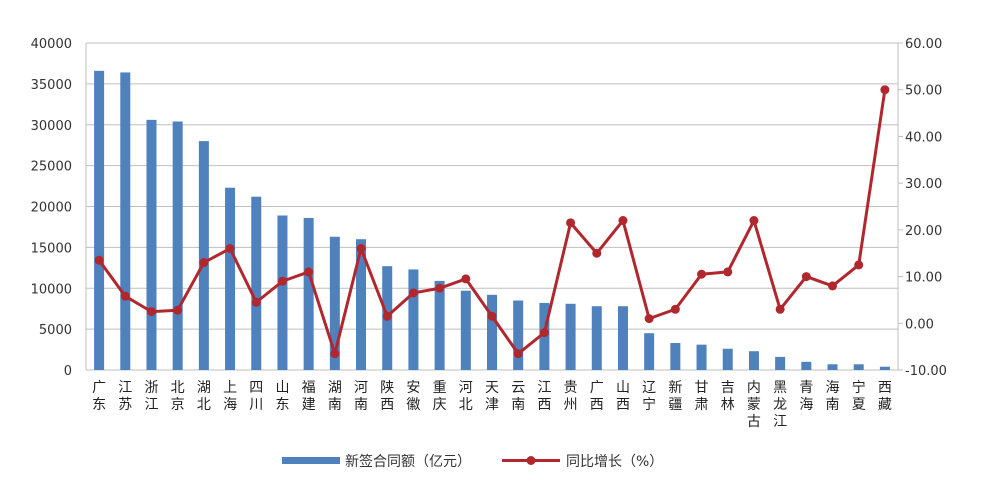 The width and height of the screenshot is (991, 496). I want to click on legend-line-marker, so click(531, 460).